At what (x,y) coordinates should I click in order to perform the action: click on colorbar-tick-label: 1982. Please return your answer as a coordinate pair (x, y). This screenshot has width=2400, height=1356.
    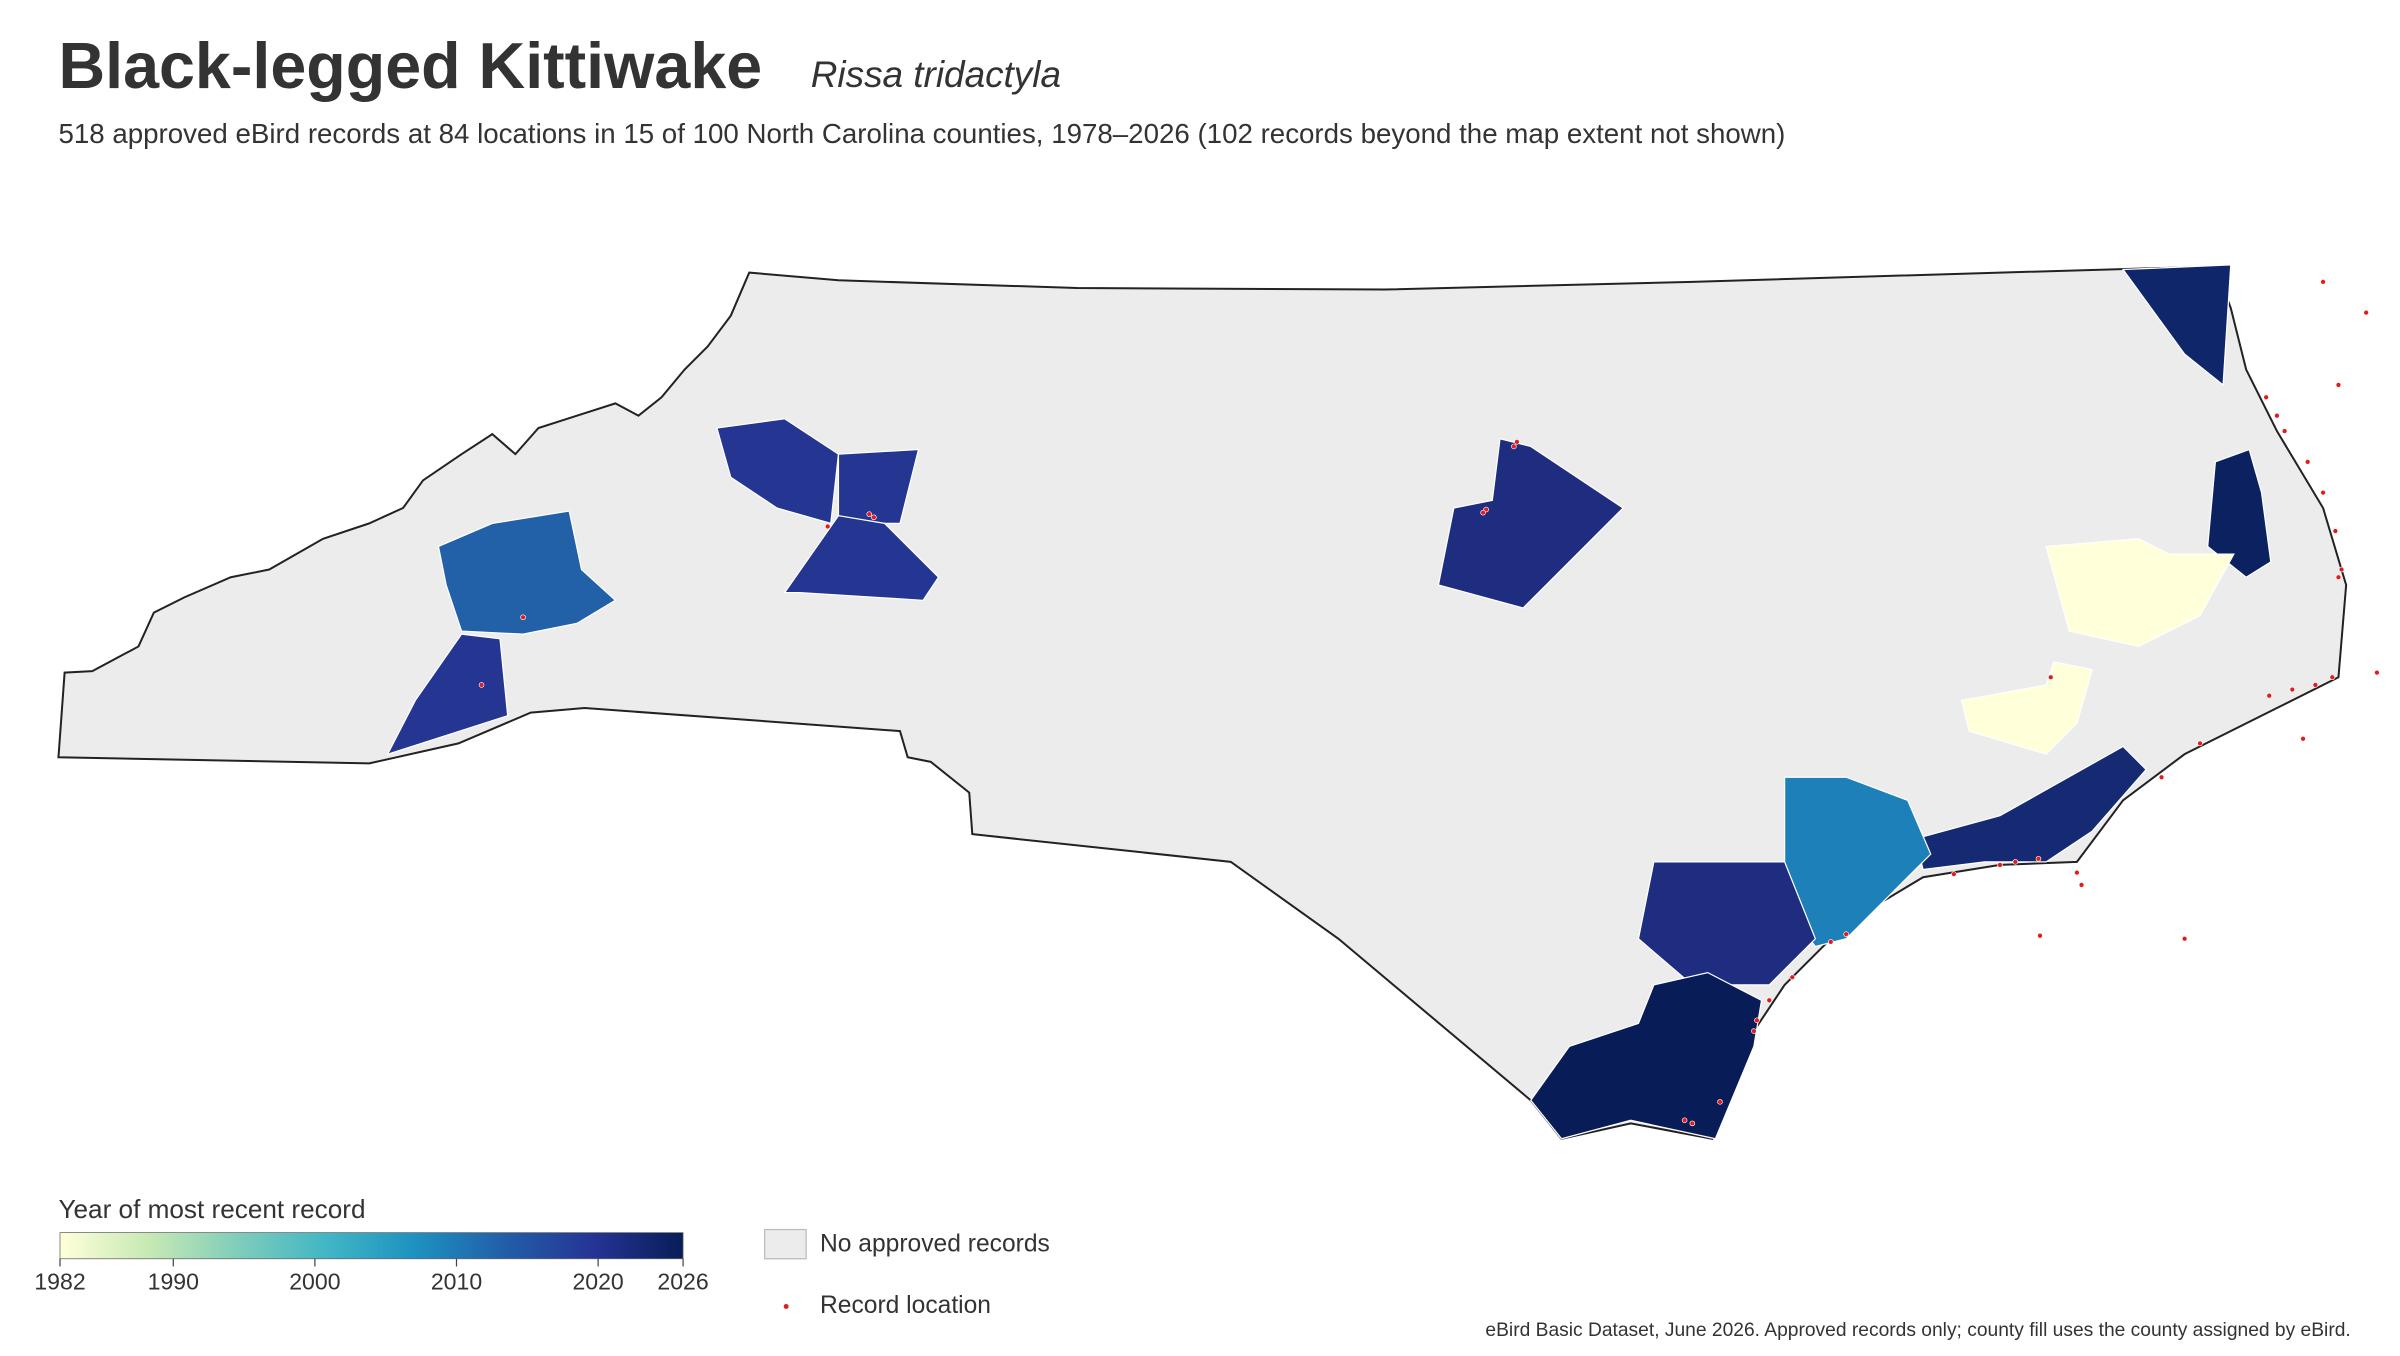
    Looking at the image, I should click on (59, 1281).